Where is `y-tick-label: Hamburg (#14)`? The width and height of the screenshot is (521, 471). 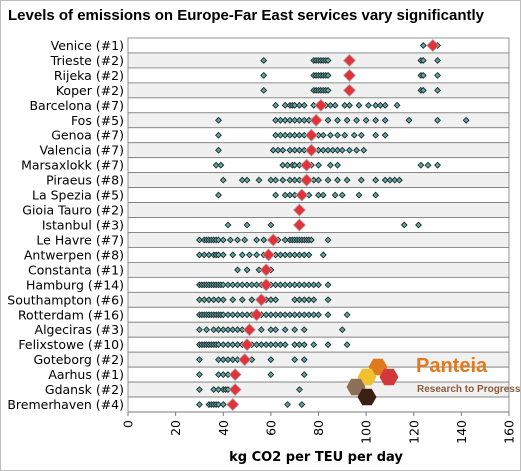
y-tick-label: Hamburg (#14) is located at coordinates (75, 284).